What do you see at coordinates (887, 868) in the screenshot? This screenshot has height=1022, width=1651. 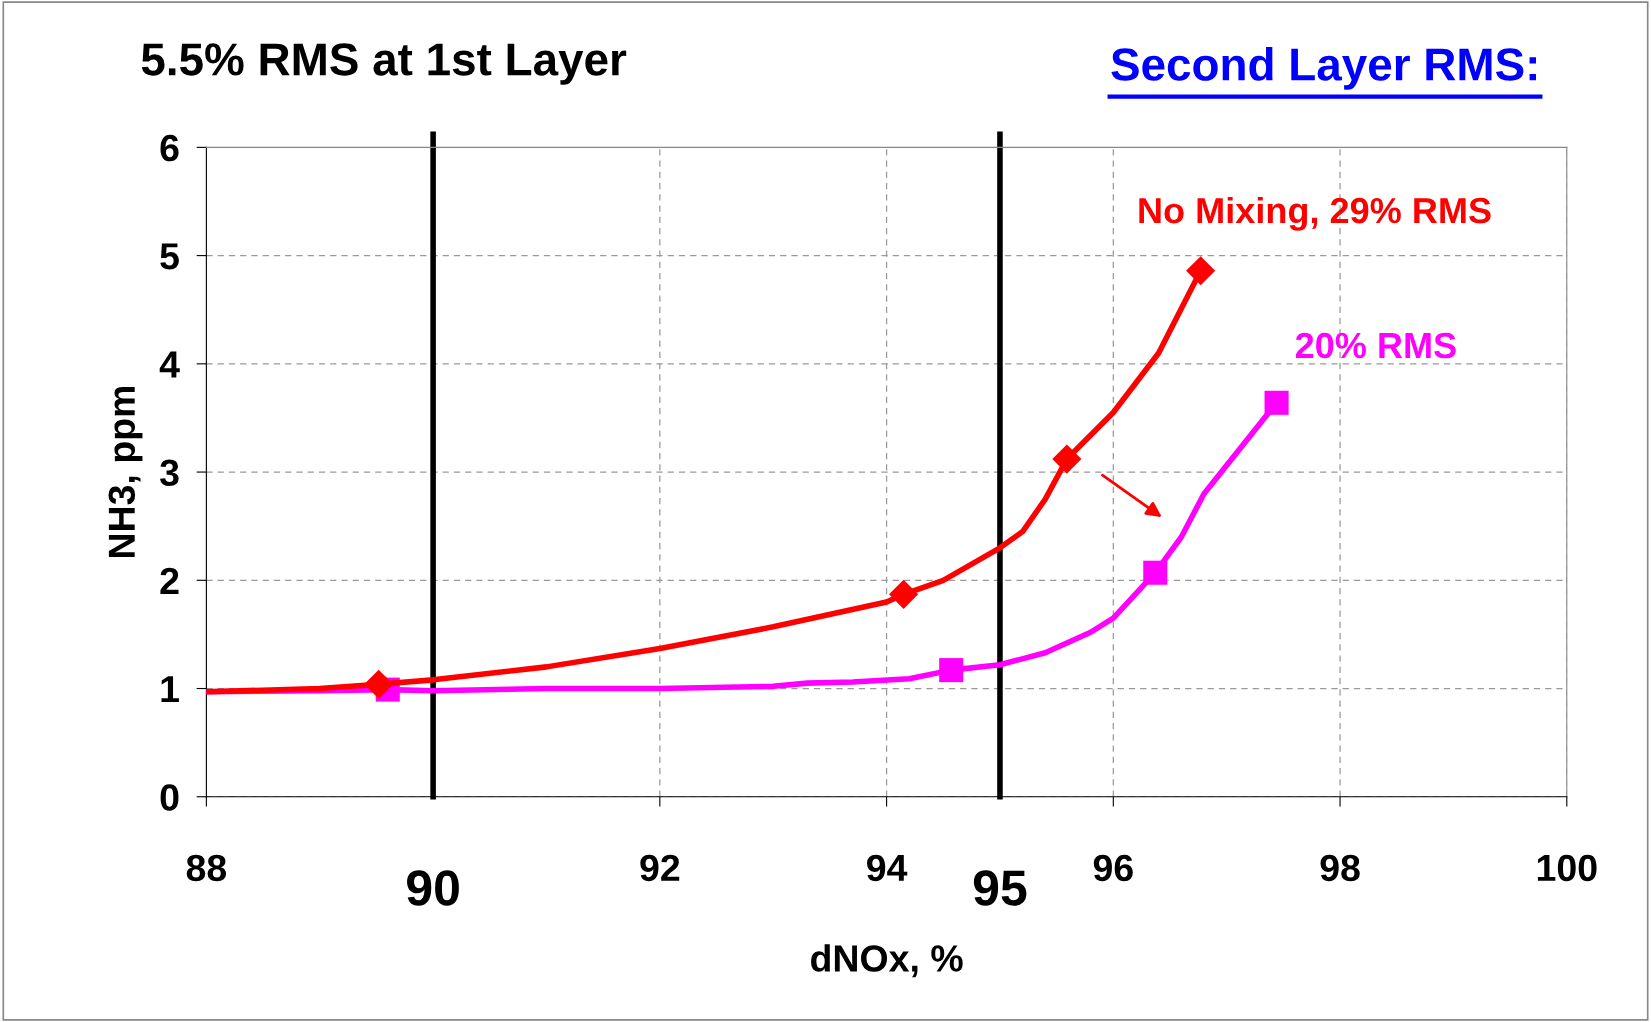 I see `x-tick-label: 94` at bounding box center [887, 868].